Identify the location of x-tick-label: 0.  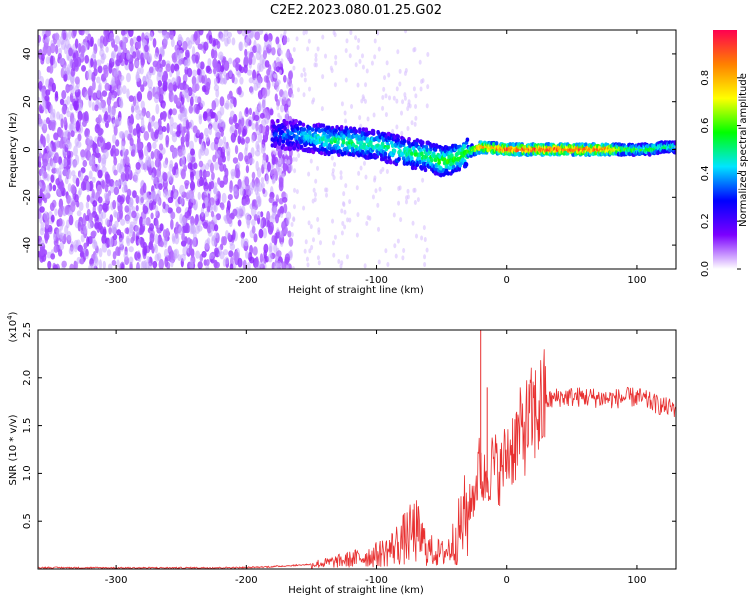
(507, 580).